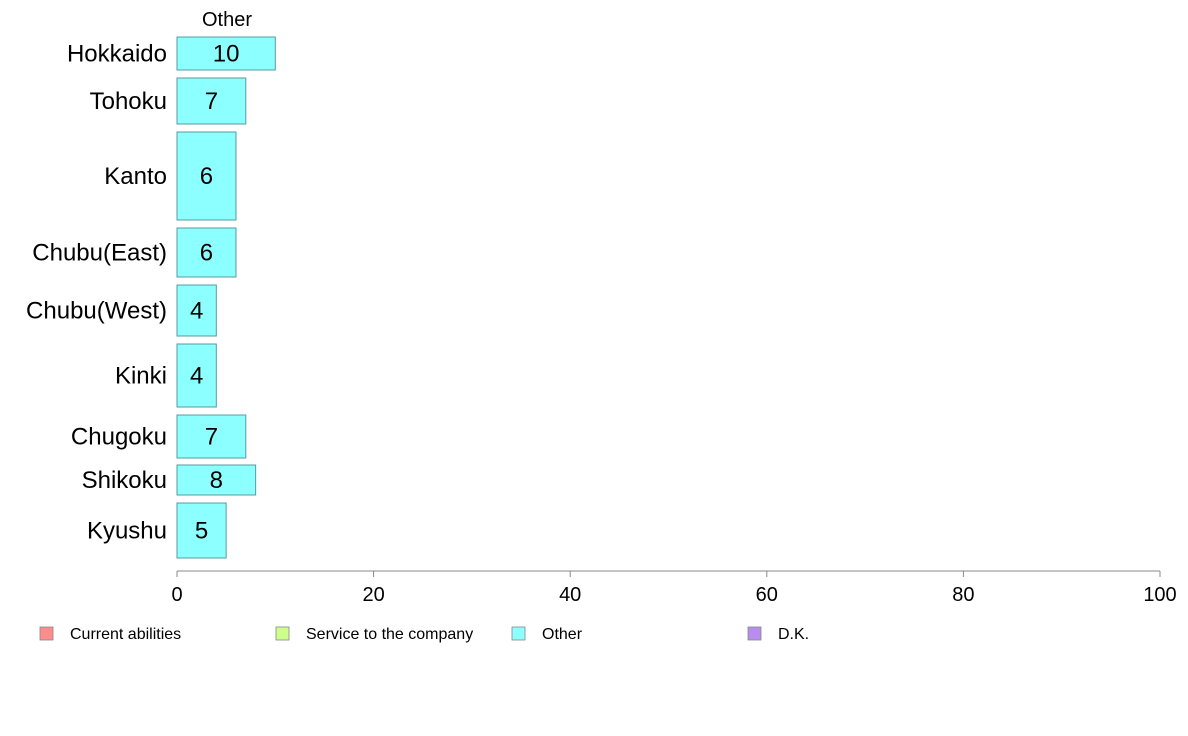 The height and width of the screenshot is (736, 1188). I want to click on data-label: 8, so click(216, 480).